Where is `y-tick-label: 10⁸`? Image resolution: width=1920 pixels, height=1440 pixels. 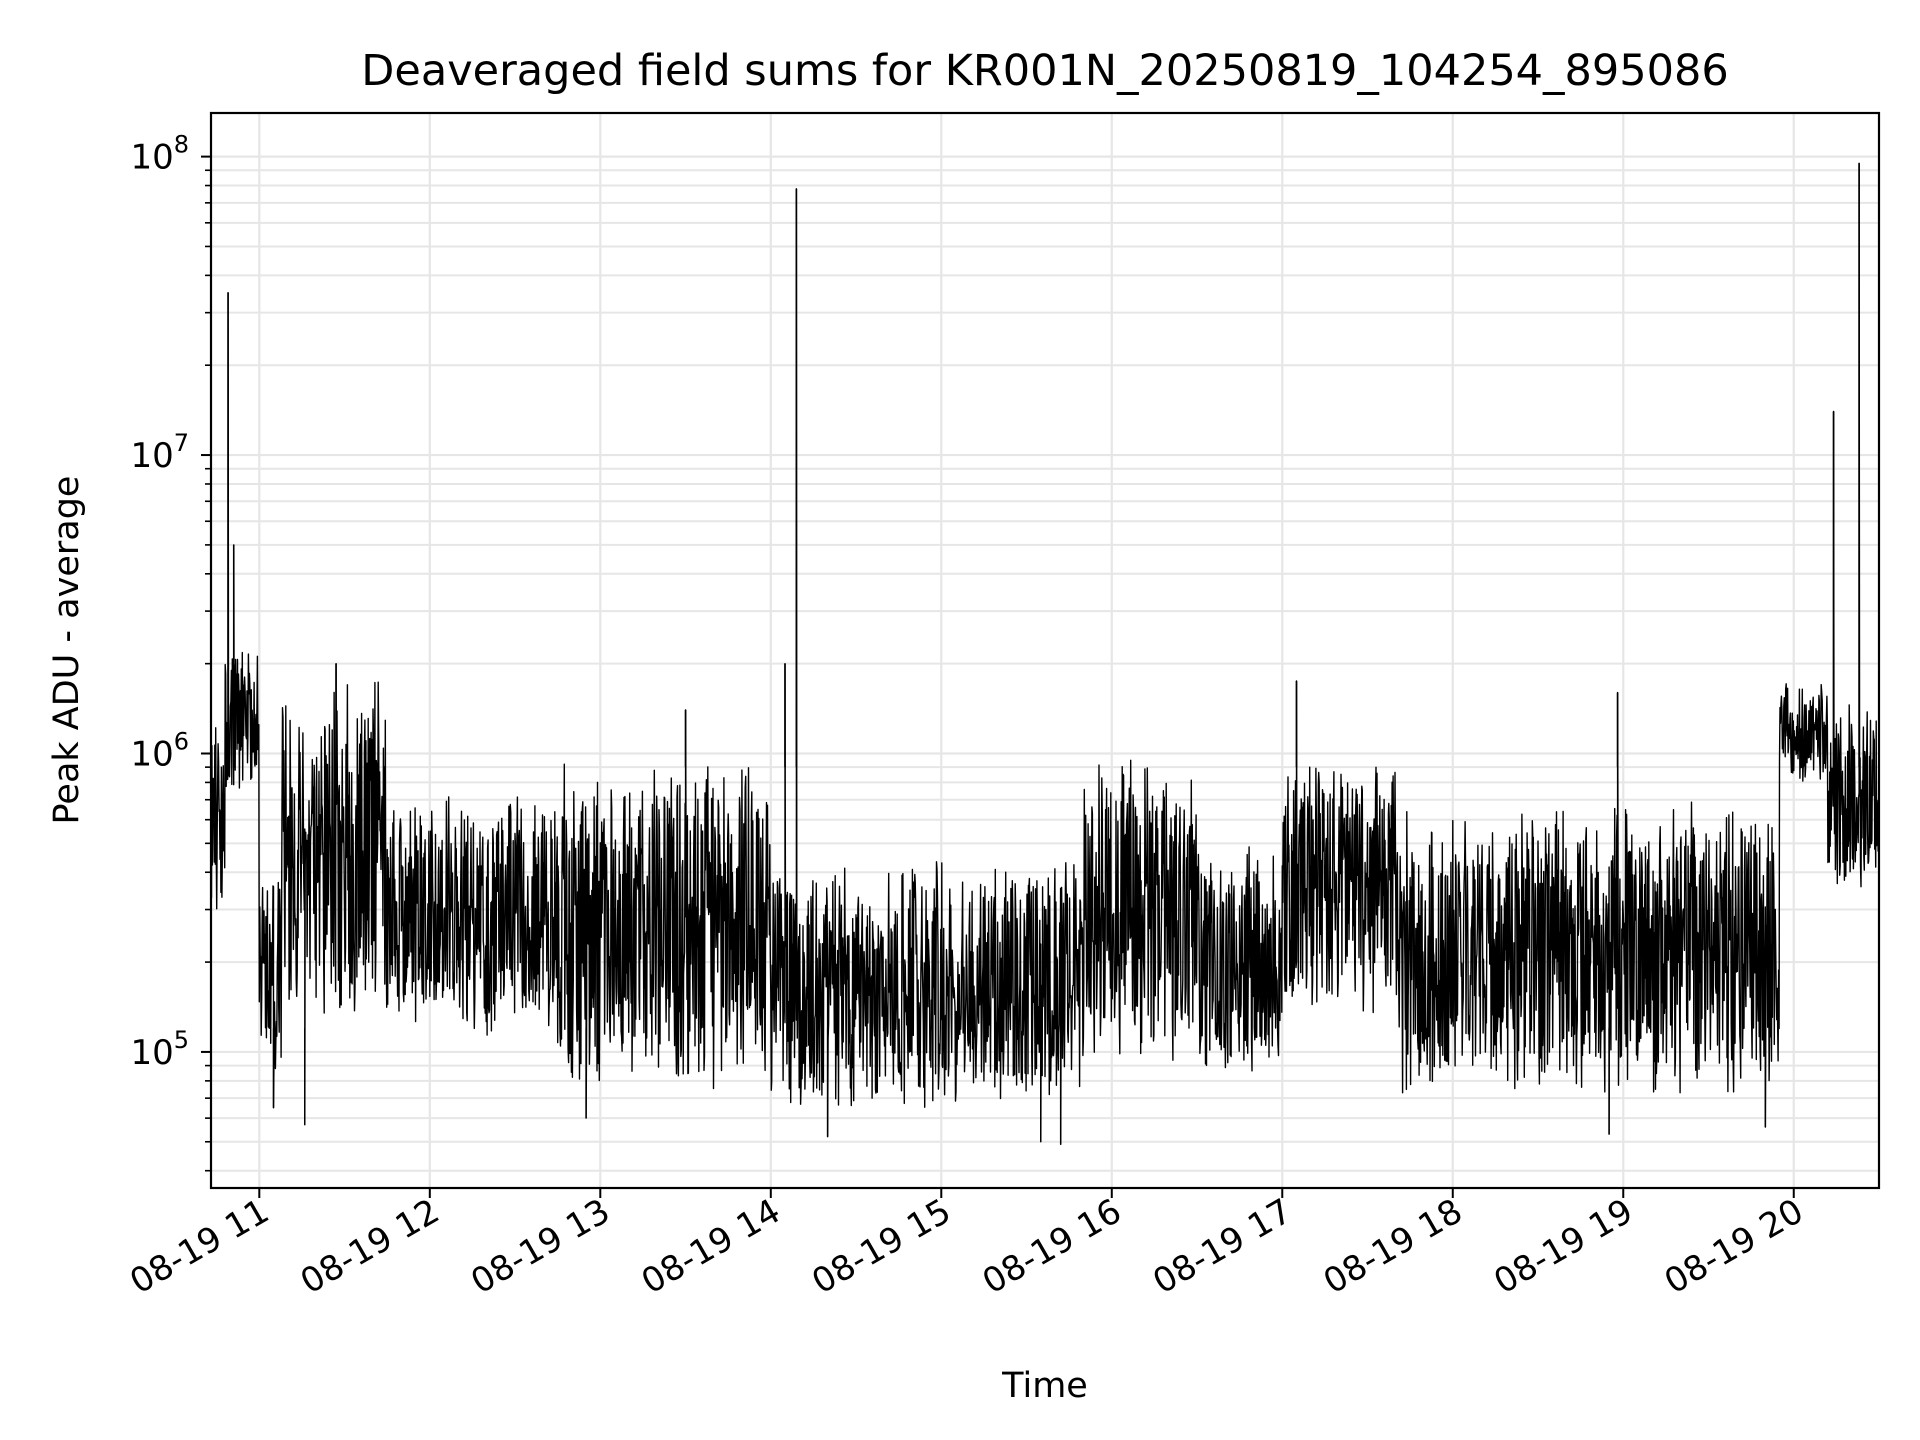 y-tick-label: 10⁸ is located at coordinates (159, 154).